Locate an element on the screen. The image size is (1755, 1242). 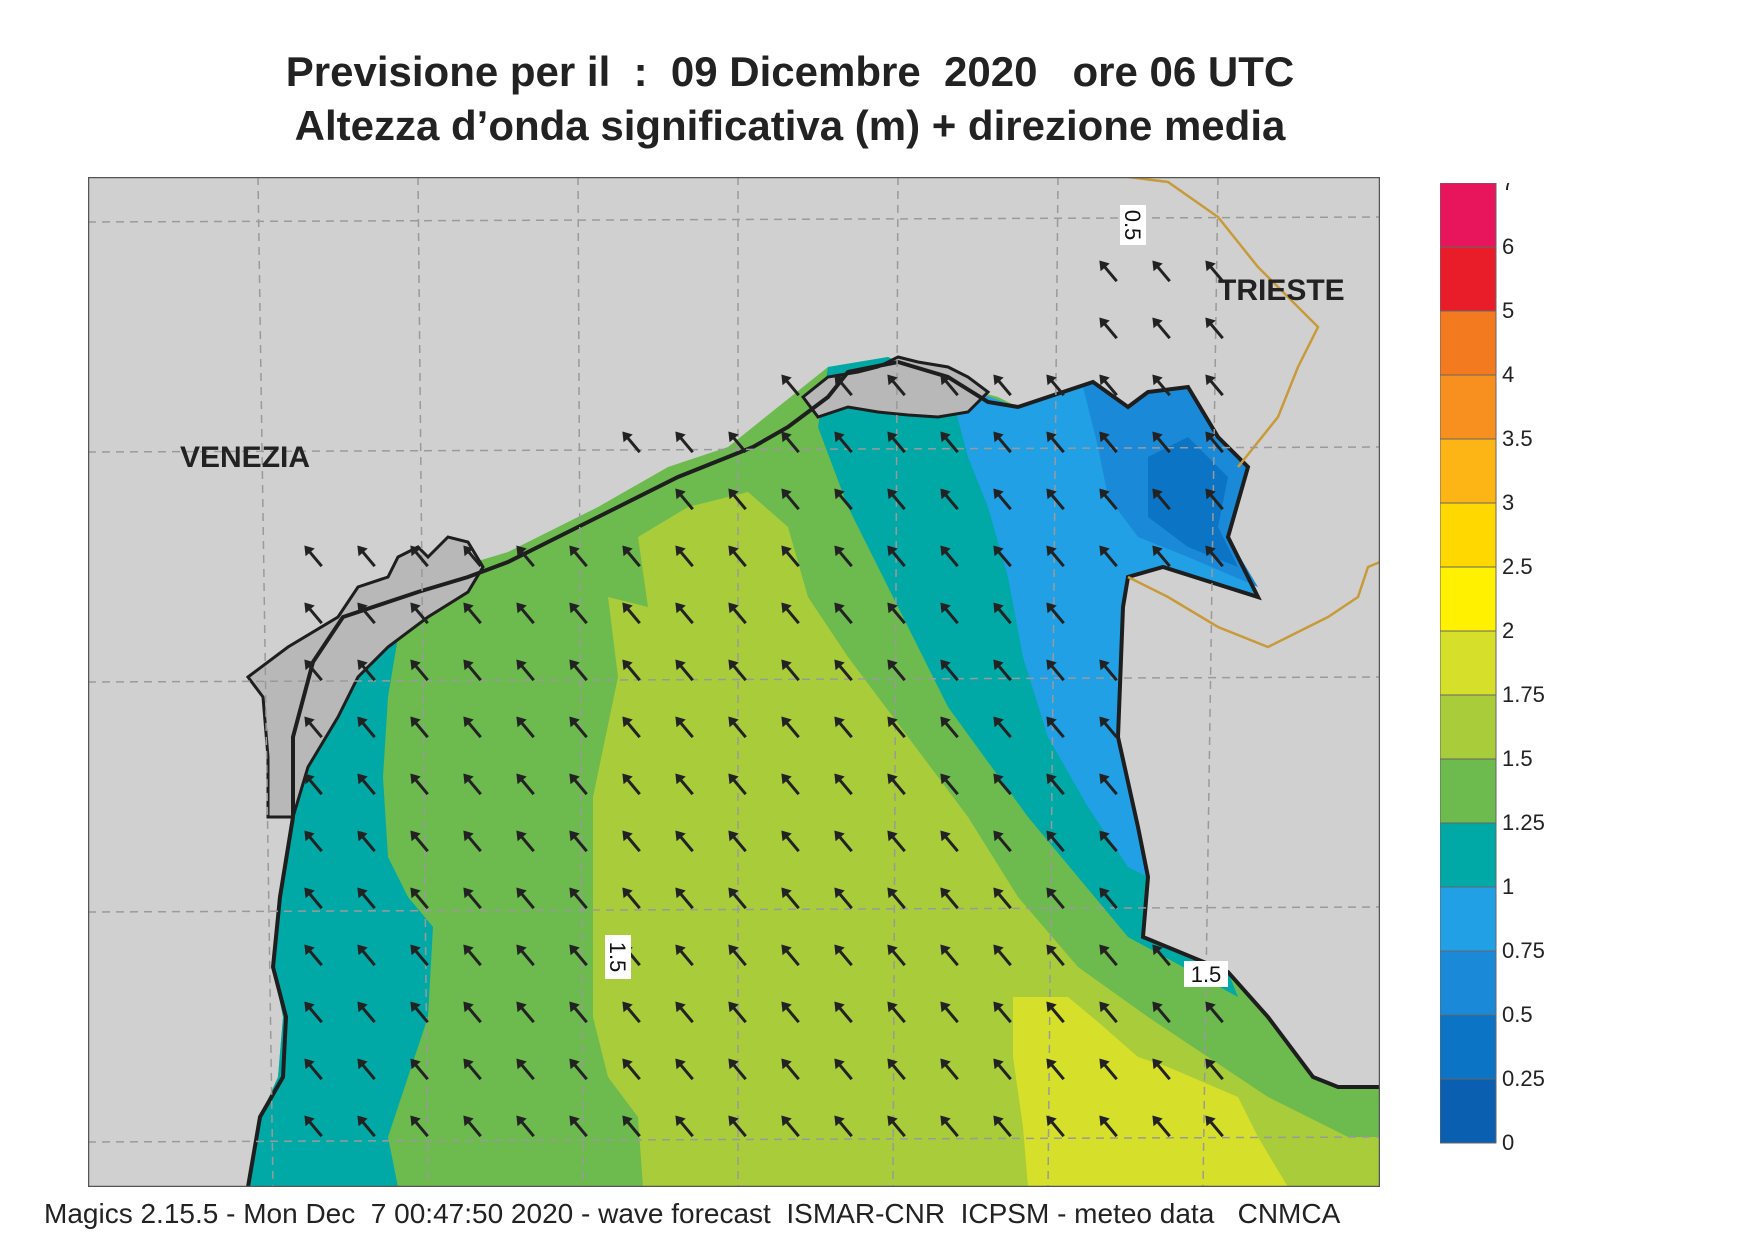
legend-tick-label: 4 is located at coordinates (1508, 374).